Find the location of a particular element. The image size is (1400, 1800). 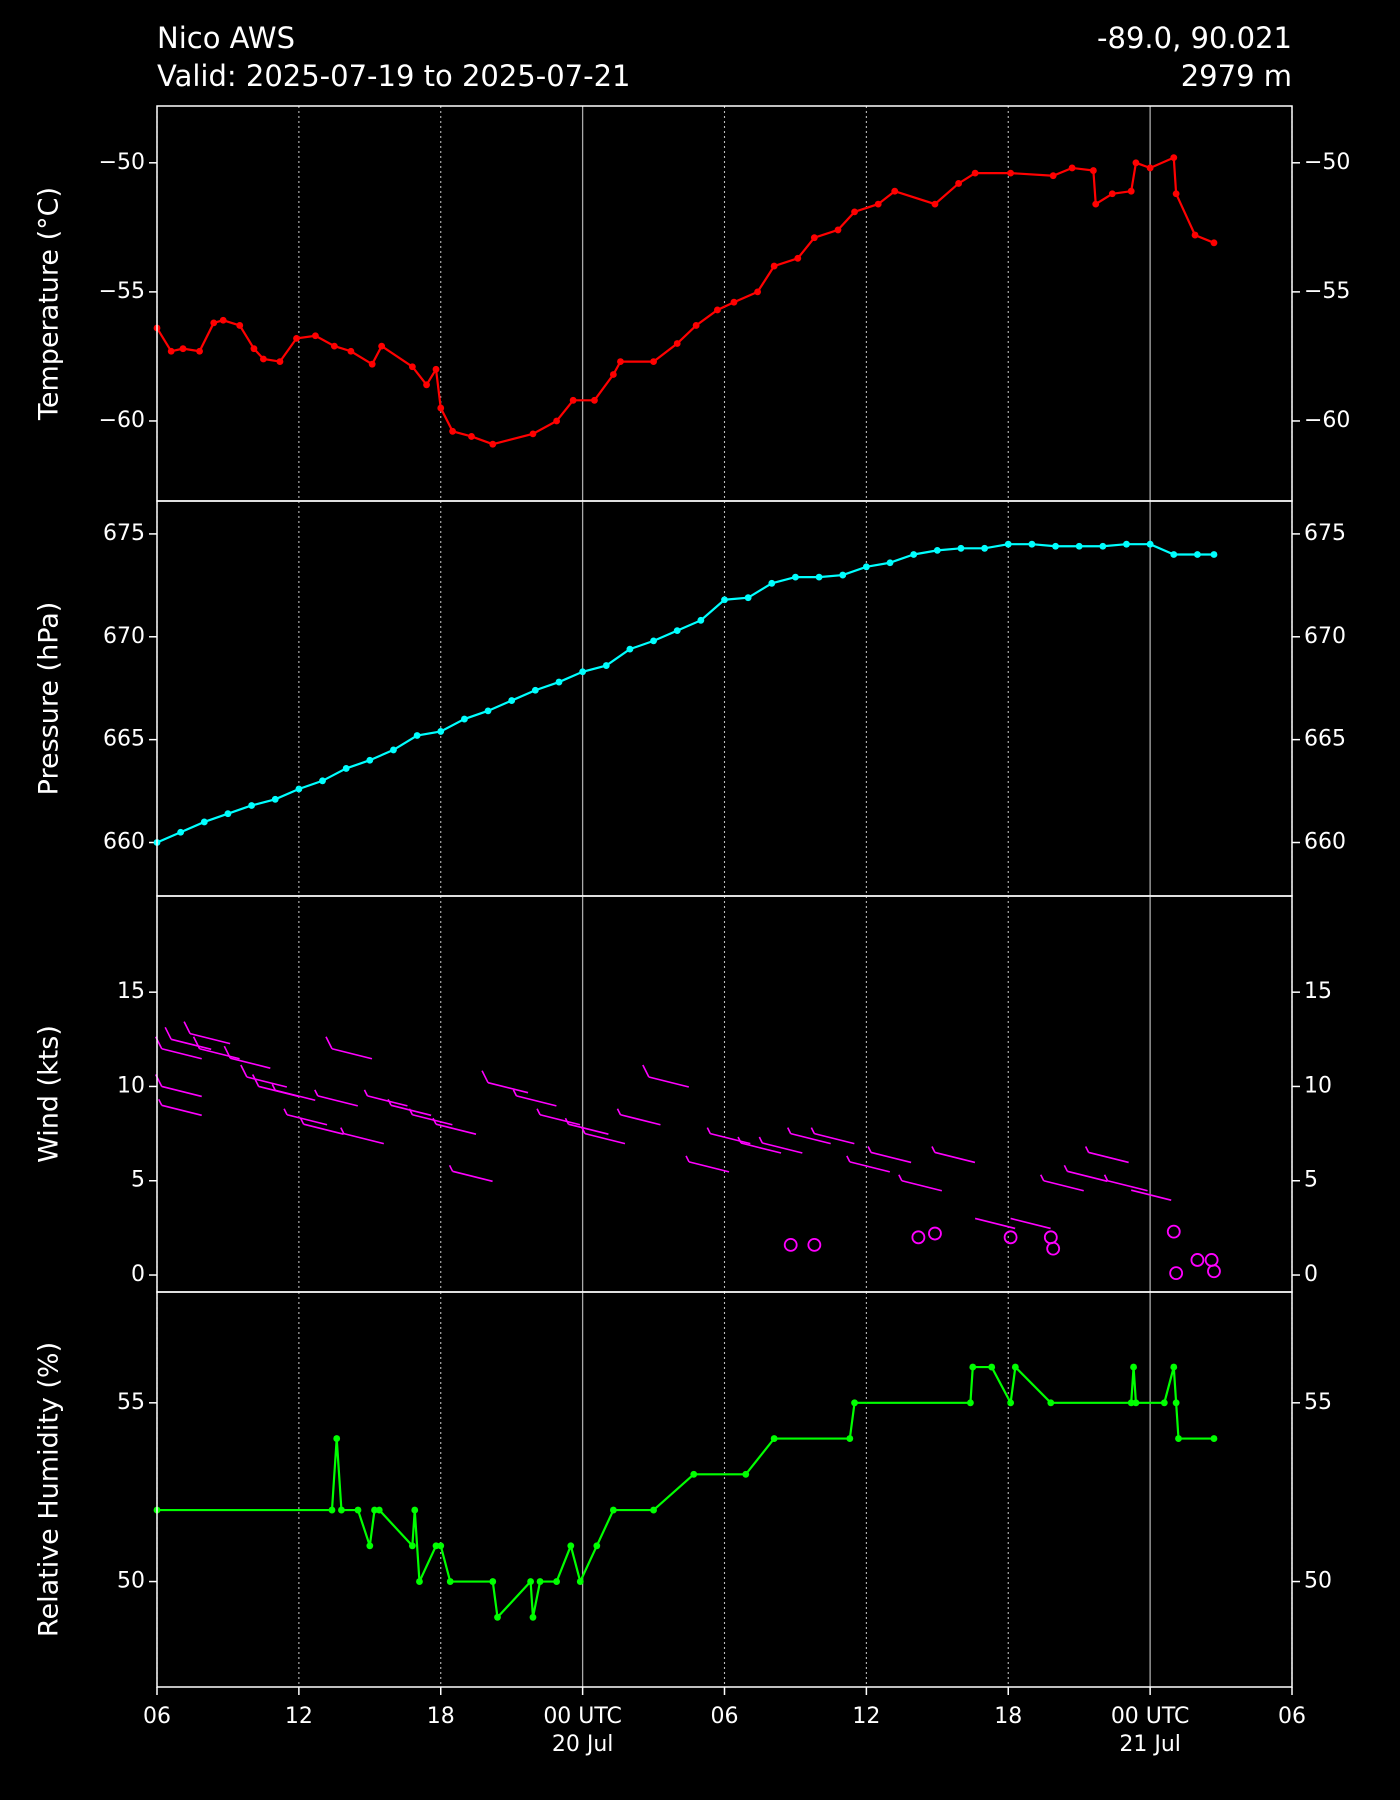

y-tick-label: −55 is located at coordinates (122, 291).